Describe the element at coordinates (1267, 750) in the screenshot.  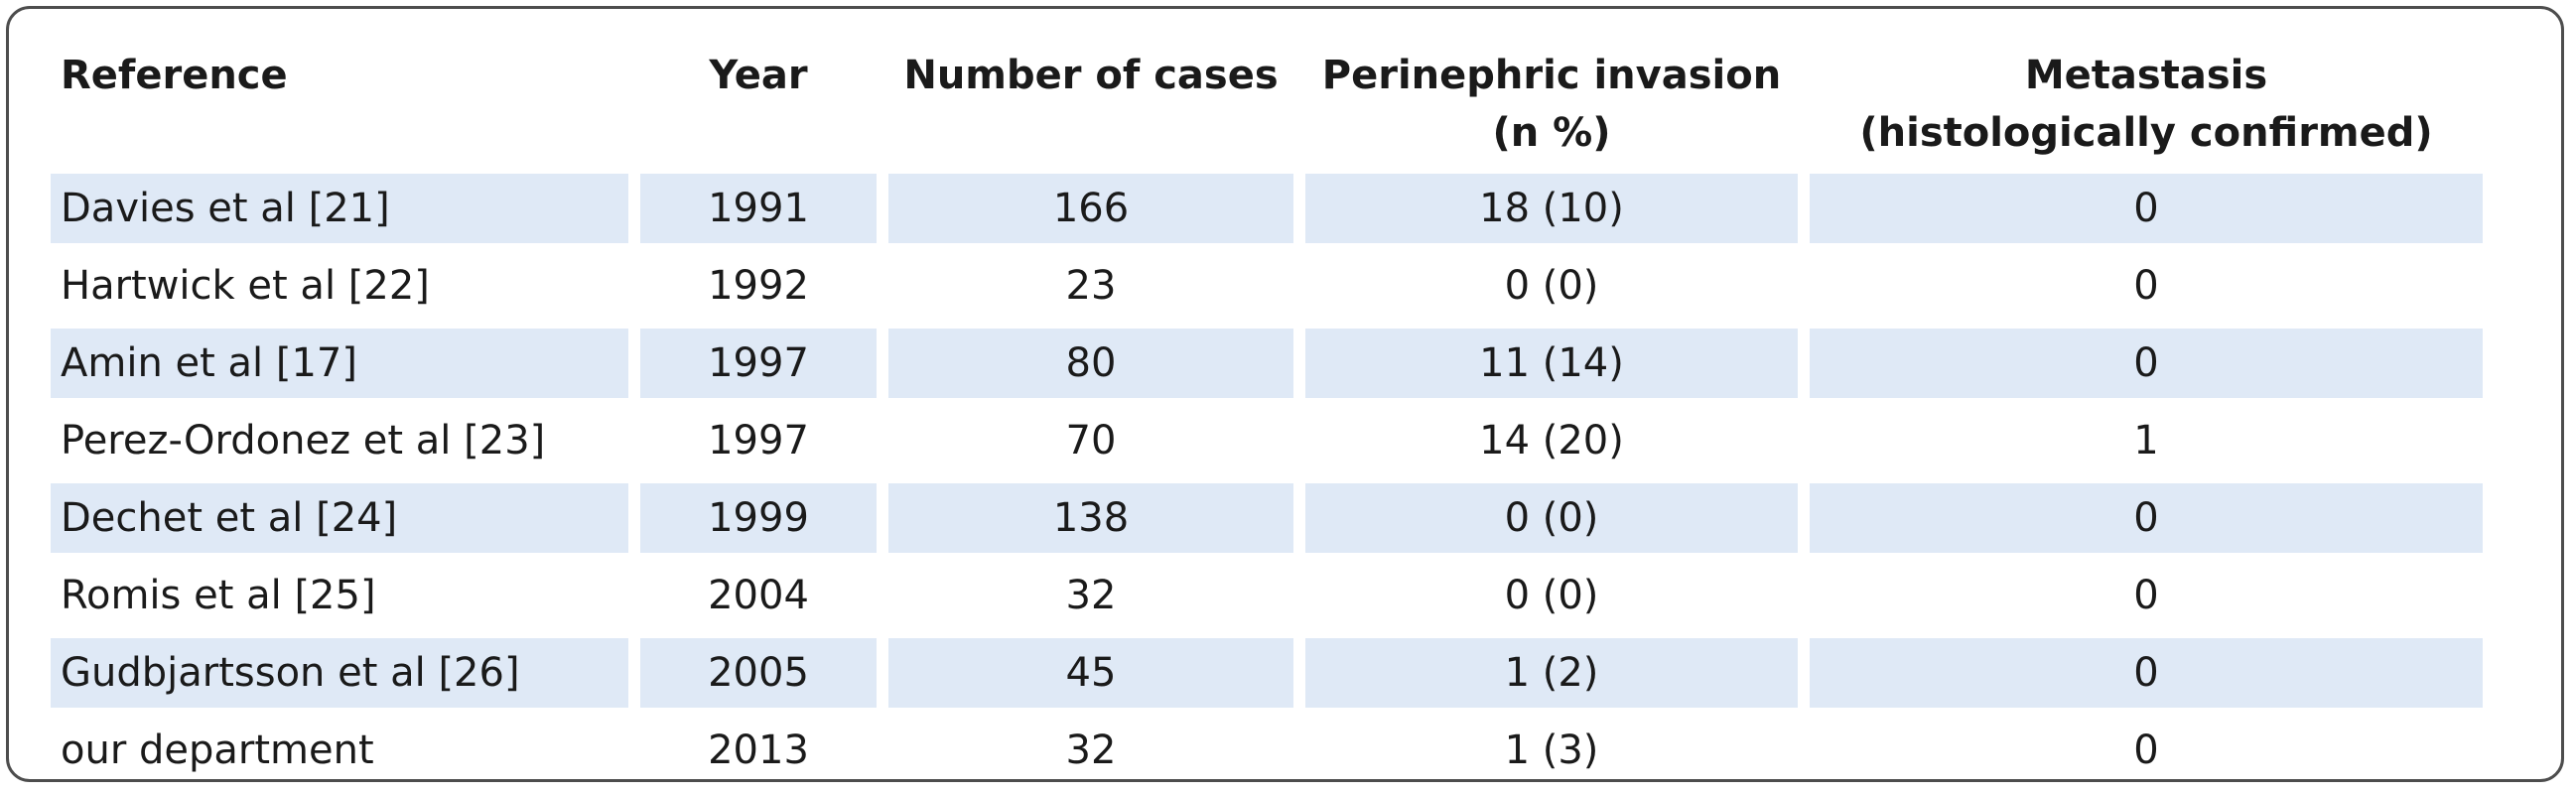
I see `table-row: our department 2013 32 1 (3) 0` at that location.